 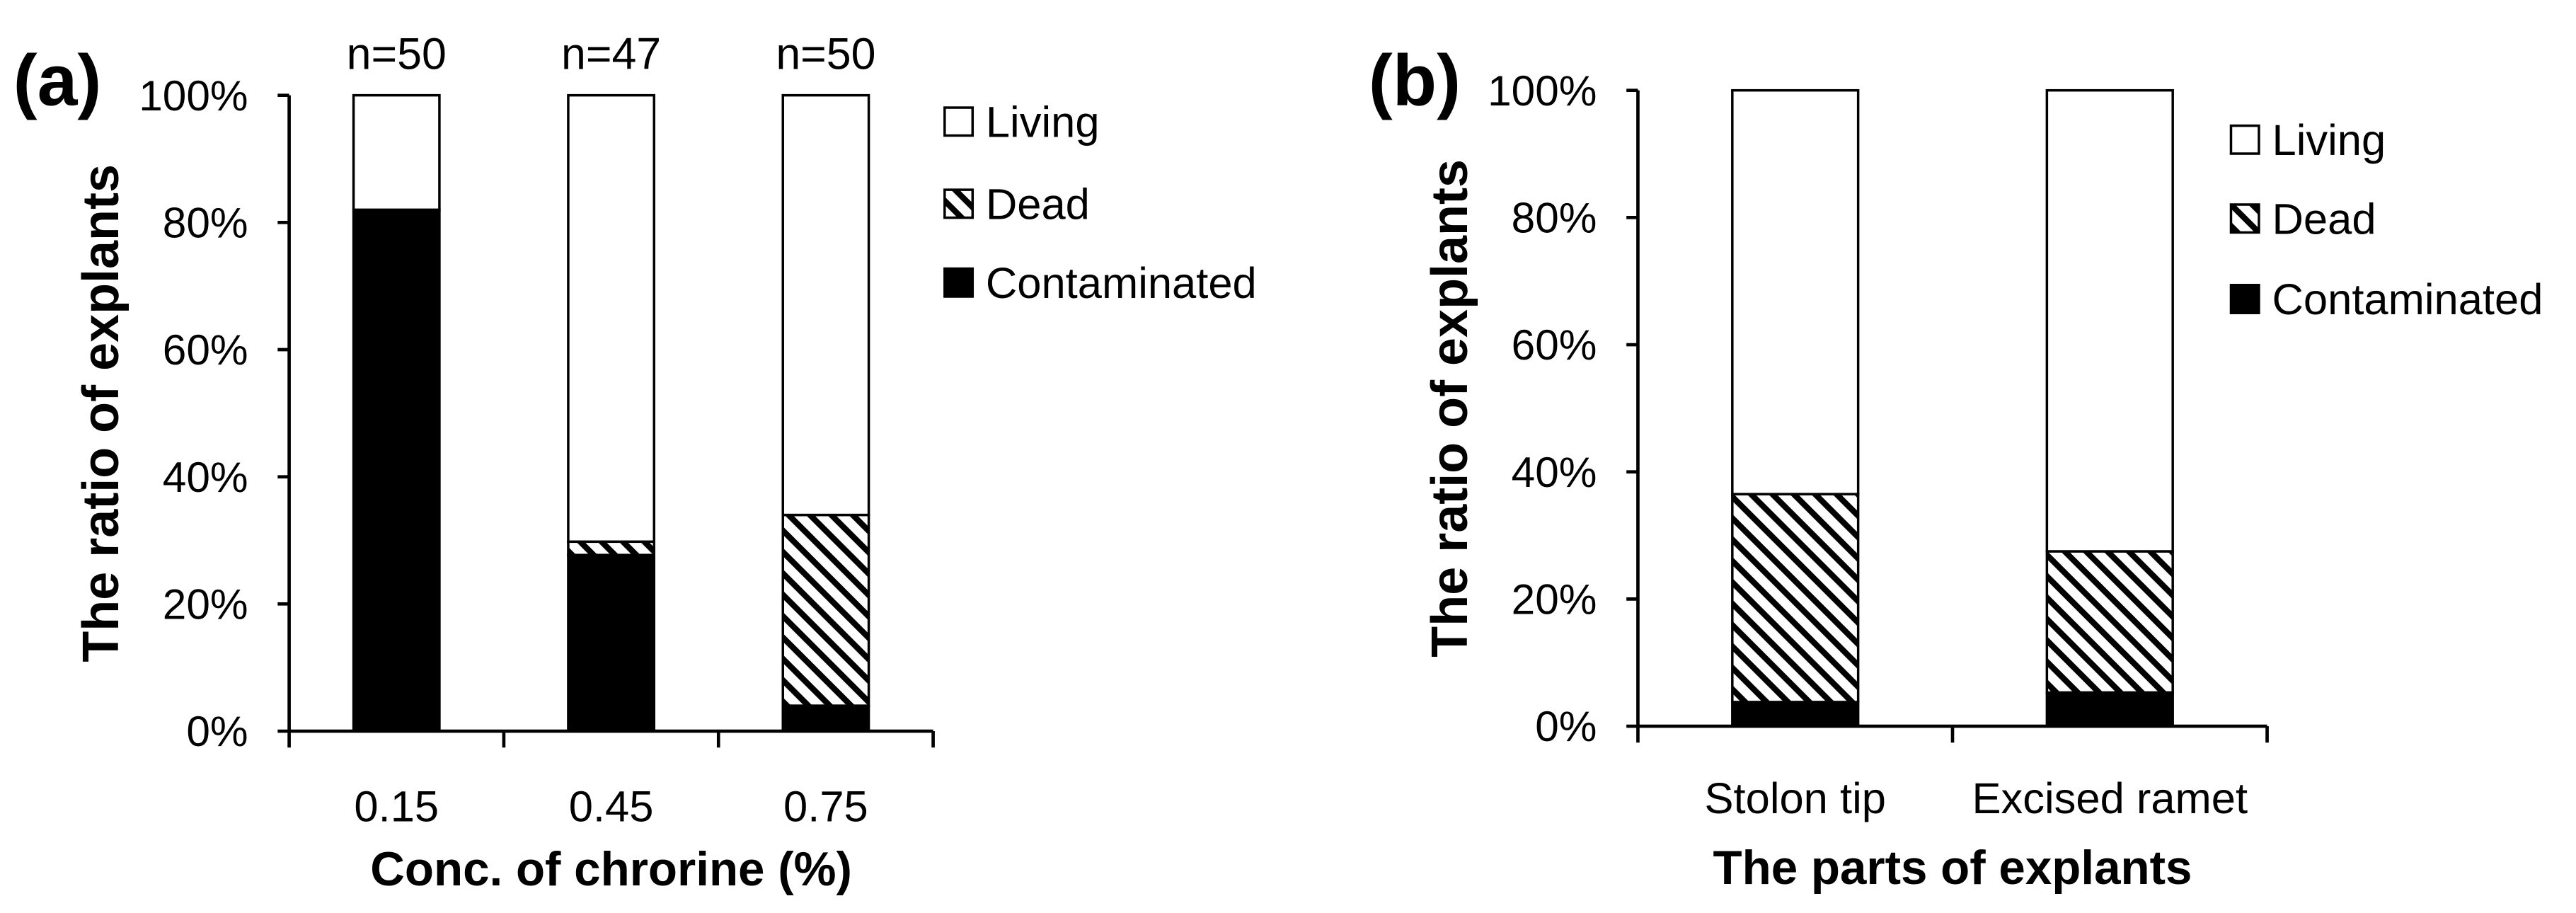 What do you see at coordinates (1543, 91) in the screenshot?
I see `y-tick-label-b-5: 100%` at bounding box center [1543, 91].